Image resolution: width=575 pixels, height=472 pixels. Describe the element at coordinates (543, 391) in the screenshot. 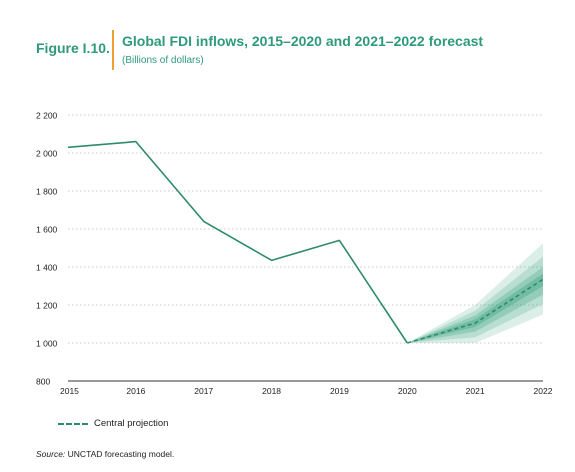

I see `x-tick-label: 2022` at that location.